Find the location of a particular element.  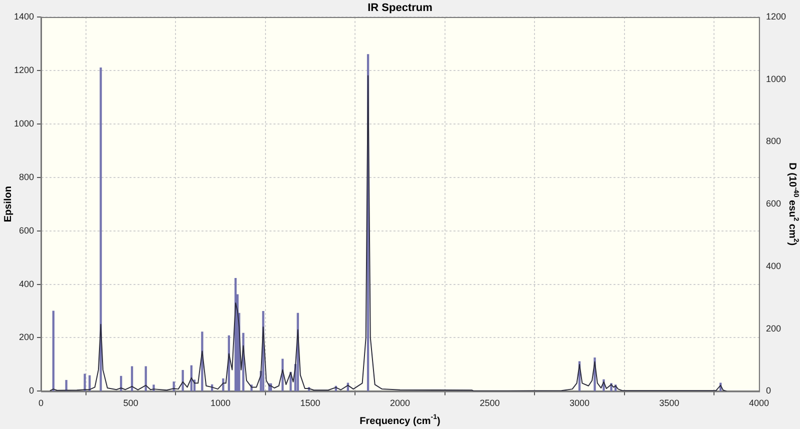

chart-title: IR Spectrum is located at coordinates (400, 8).